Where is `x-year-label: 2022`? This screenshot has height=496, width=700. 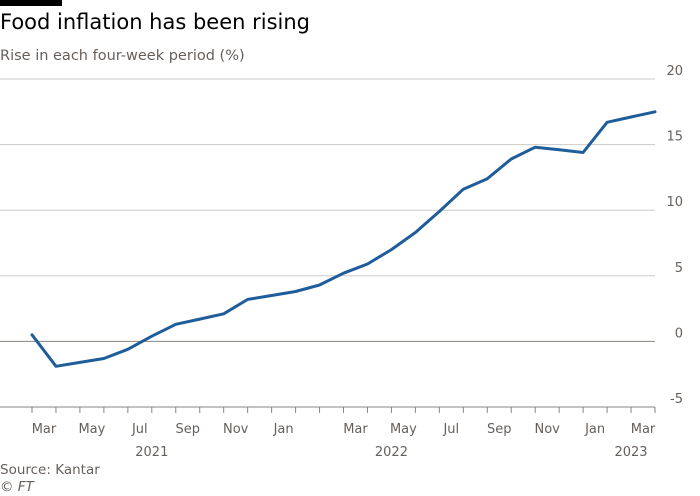
x-year-label: 2022 is located at coordinates (391, 452).